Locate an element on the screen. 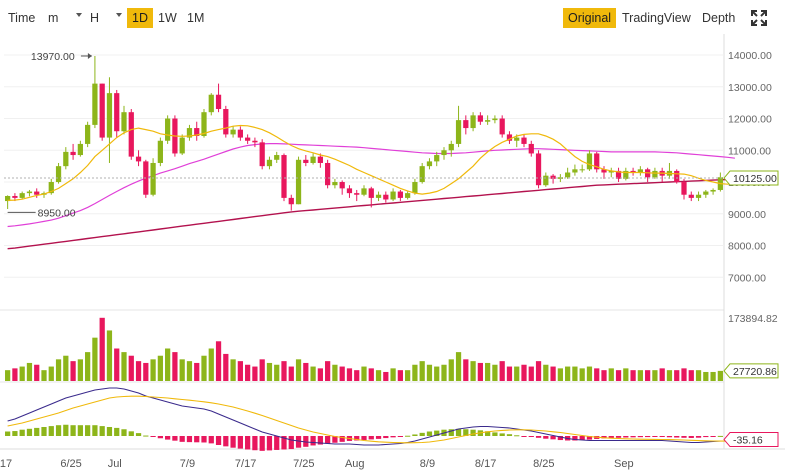  price-tick-label: 9000.00 is located at coordinates (747, 215).